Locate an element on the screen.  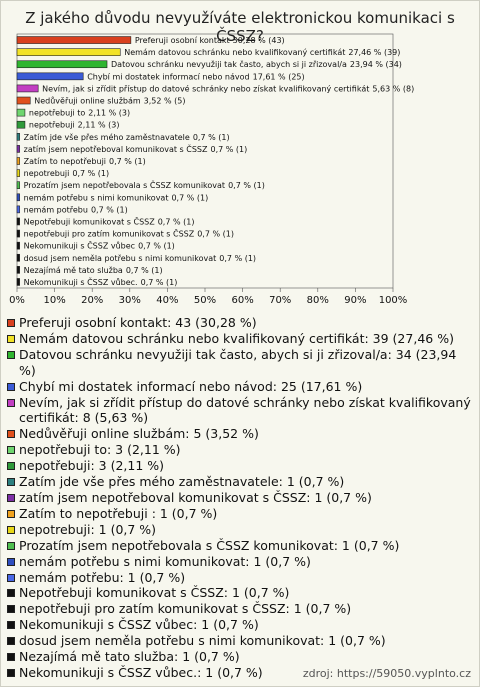
bar-label: Nezajímá mě tato služba 0,7 % (1) is located at coordinates (93, 269).